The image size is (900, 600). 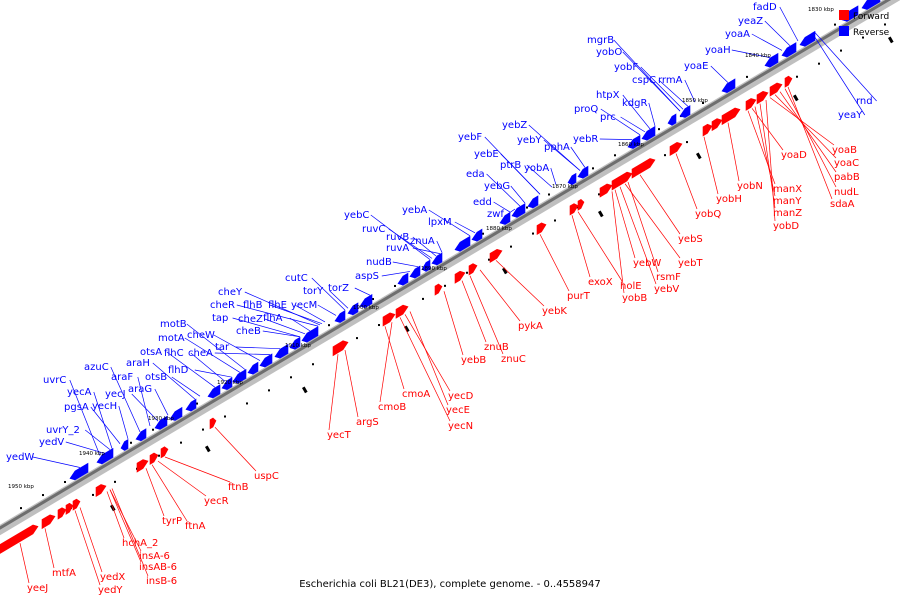 What do you see at coordinates (434, 269) in the screenshot?
I see `kbp-label: 1890 kbp` at bounding box center [434, 269].